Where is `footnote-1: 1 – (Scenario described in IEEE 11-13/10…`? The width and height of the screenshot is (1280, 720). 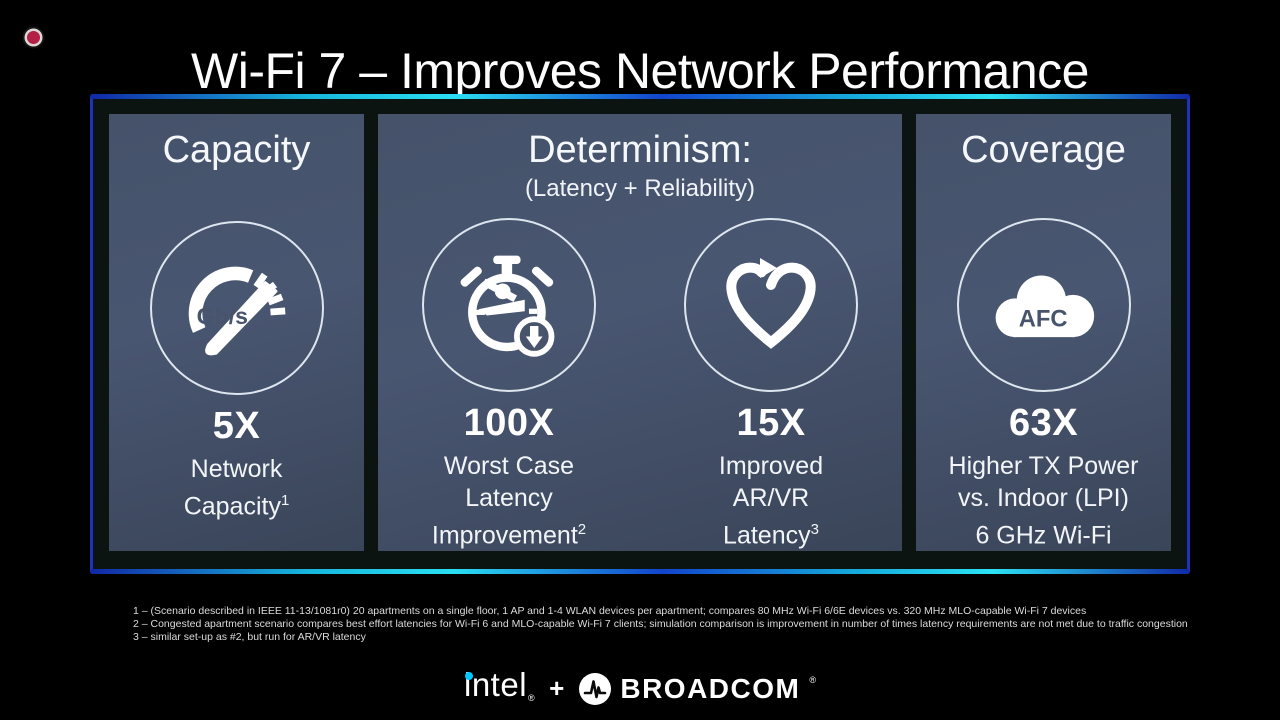
footnote-1: 1 – (Scenario described in IEEE 11-13/10… is located at coordinates (610, 611).